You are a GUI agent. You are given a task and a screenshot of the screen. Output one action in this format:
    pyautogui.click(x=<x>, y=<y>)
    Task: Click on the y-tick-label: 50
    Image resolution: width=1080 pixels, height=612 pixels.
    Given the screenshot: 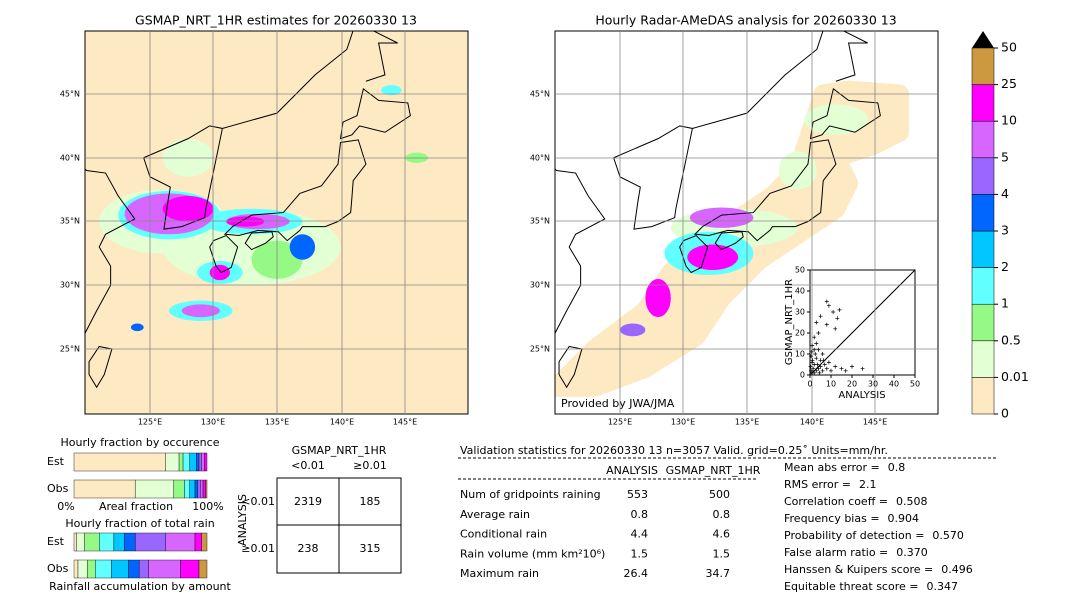 What is the action you would take?
    pyautogui.click(x=800, y=270)
    